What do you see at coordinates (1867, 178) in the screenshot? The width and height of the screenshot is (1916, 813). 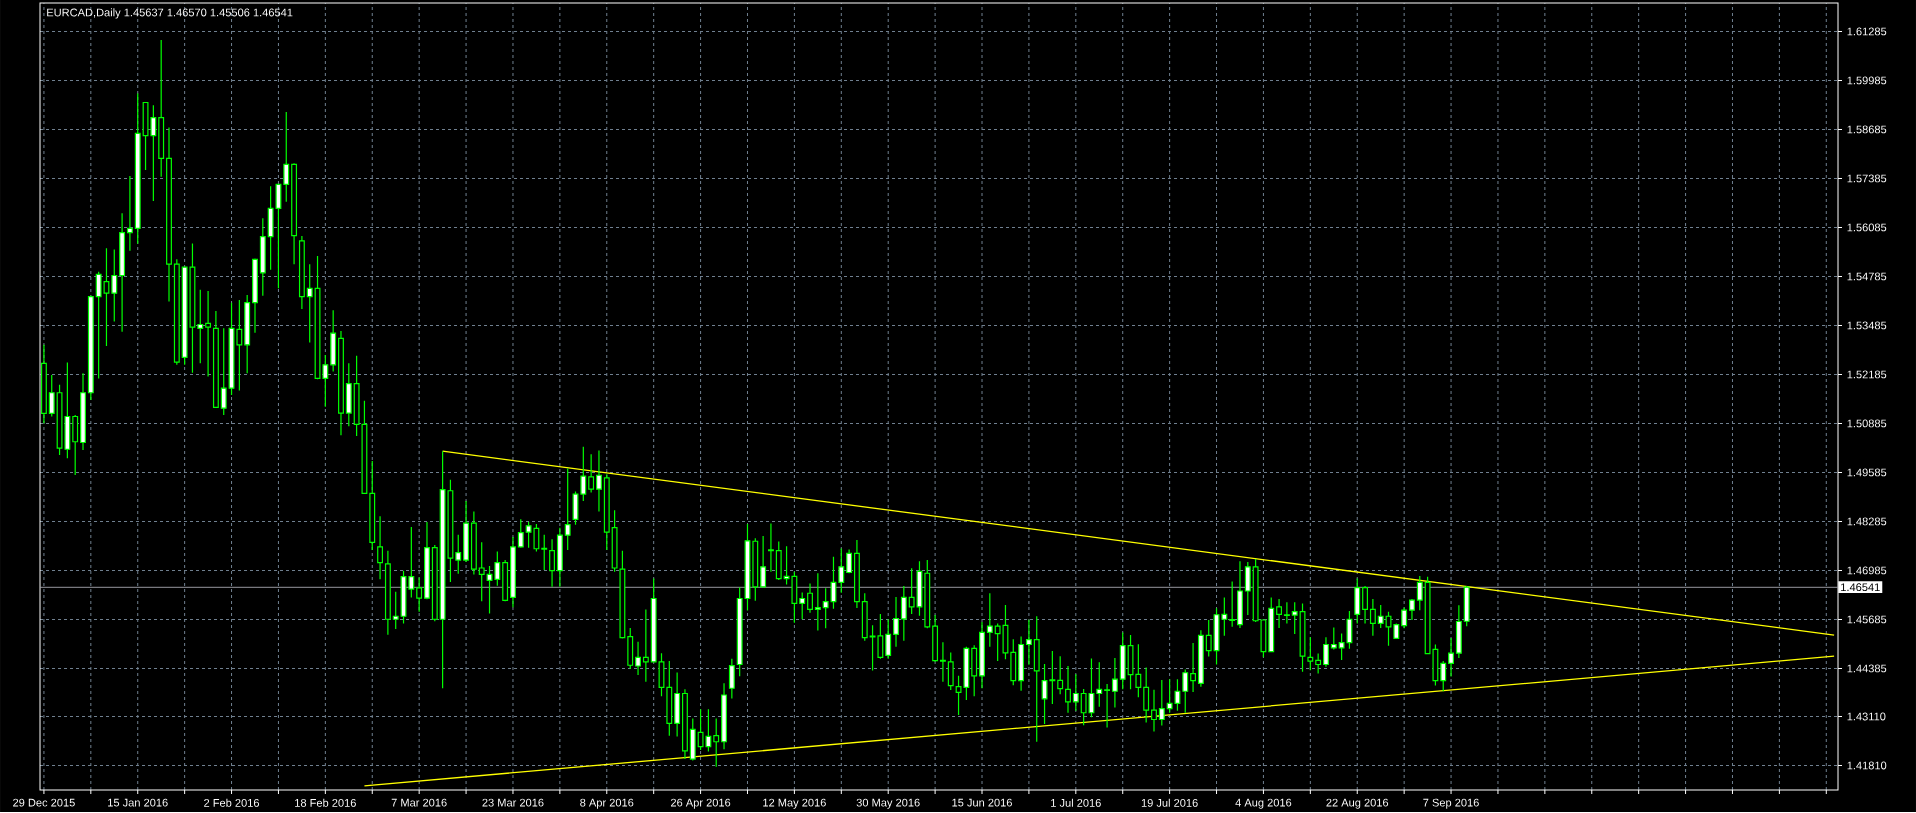 I see `y-tick-label: 1.57385` at bounding box center [1867, 178].